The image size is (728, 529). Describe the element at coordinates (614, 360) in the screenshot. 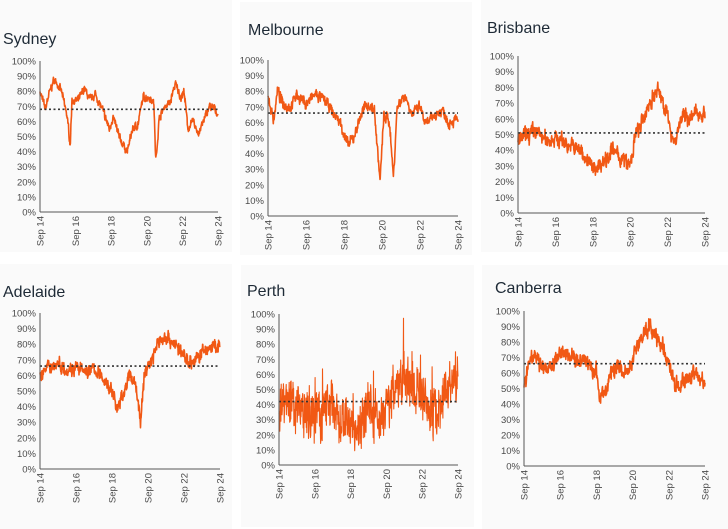

I see `series-line-canberra` at that location.